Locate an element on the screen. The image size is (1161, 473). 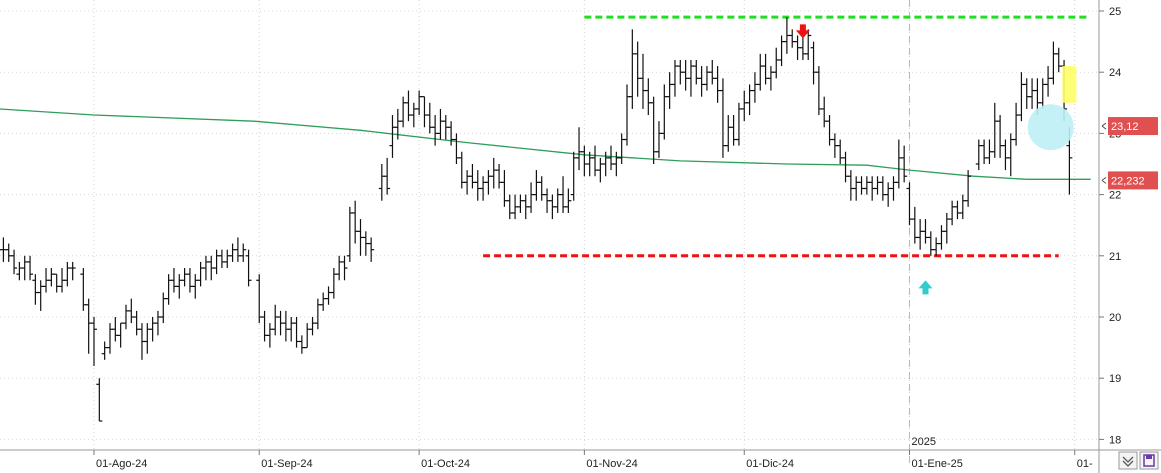
price-label-pointer is located at coordinates (1104, 126).